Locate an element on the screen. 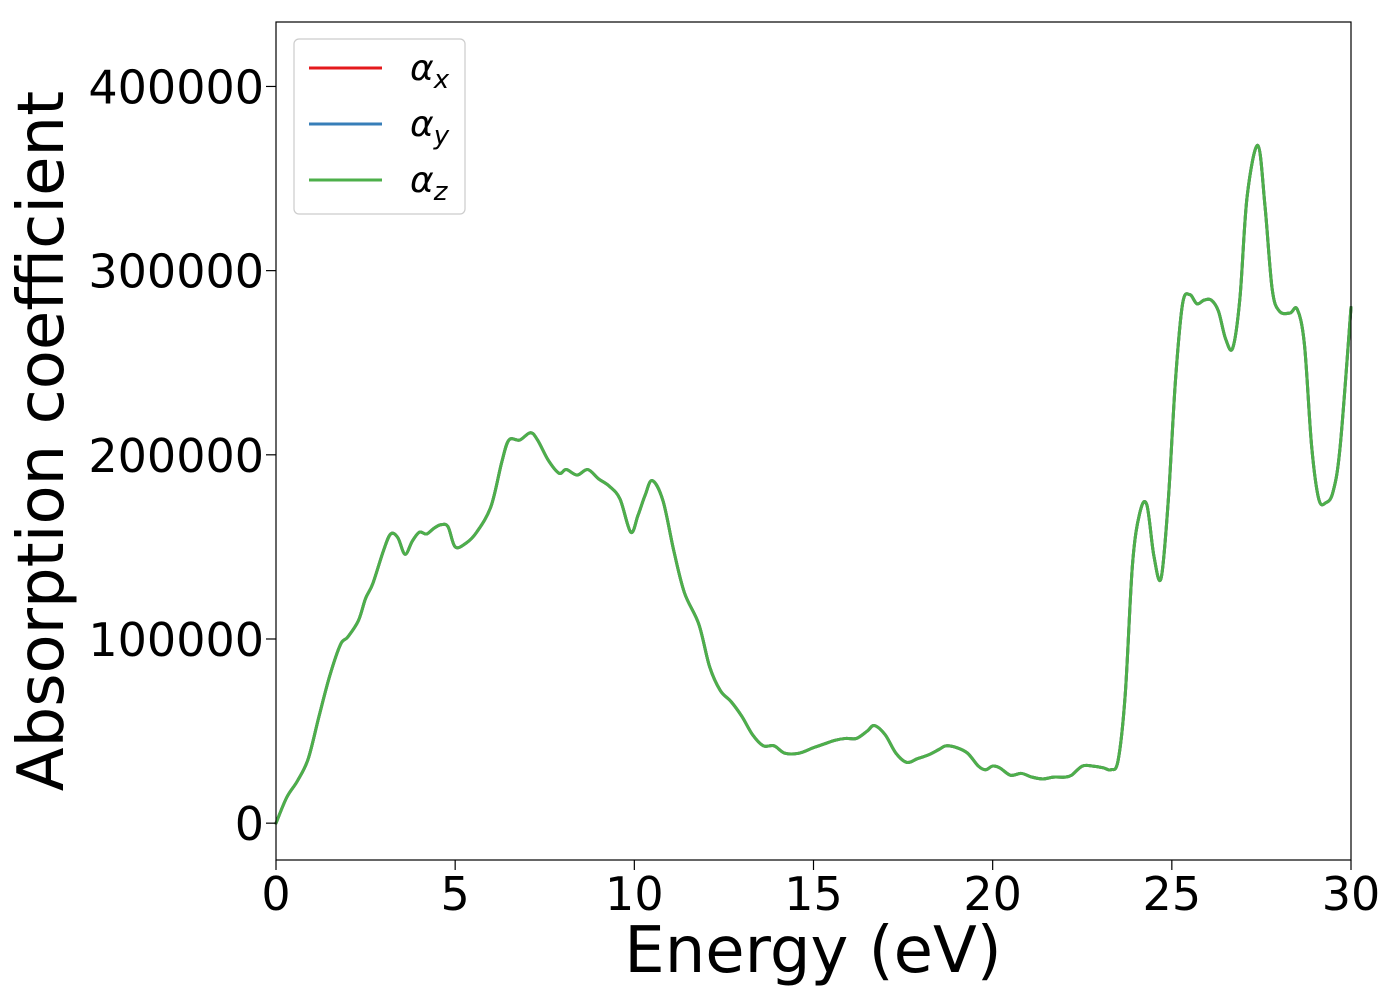  y-tick-label: 100000 is located at coordinates (176, 640).